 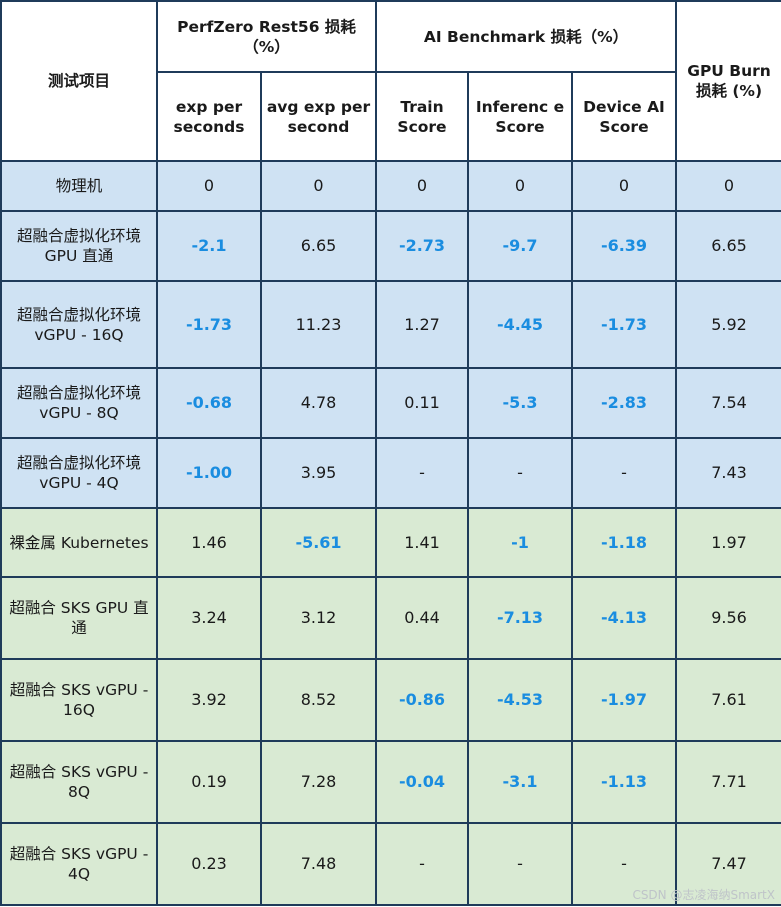 I want to click on header-ai-benchmark-group: AI Benchmark 损耗（%）, so click(x=526, y=36).